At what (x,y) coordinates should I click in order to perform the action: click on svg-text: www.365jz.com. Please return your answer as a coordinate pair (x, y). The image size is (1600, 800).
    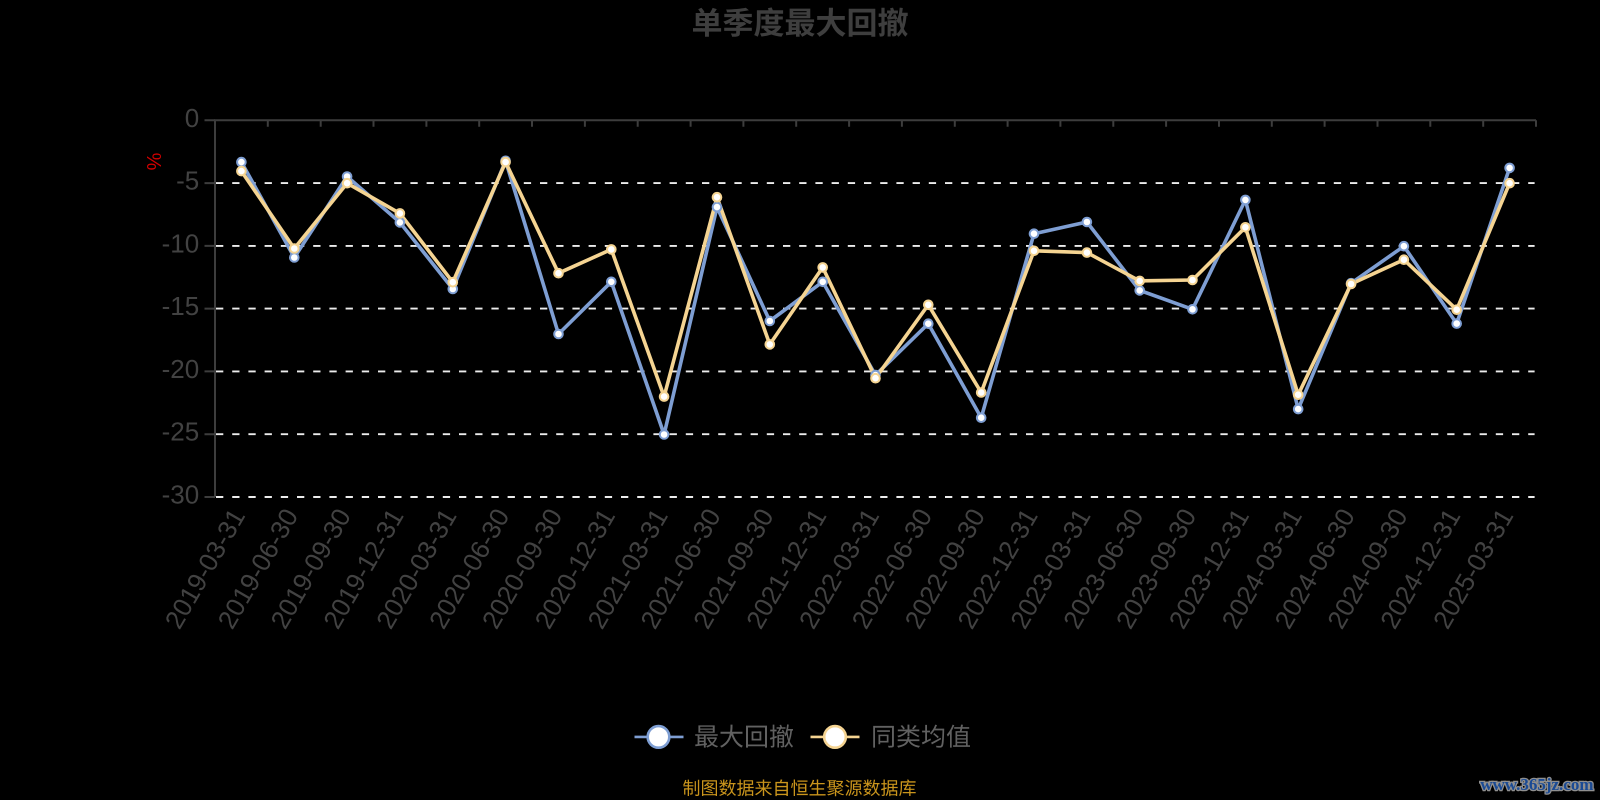
    Looking at the image, I should click on (1536, 784).